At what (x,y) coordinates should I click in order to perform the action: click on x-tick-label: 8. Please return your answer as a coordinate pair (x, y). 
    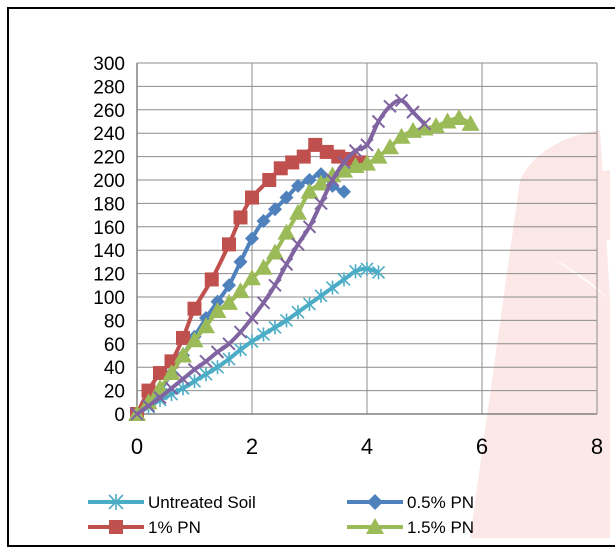
    Looking at the image, I should click on (597, 446).